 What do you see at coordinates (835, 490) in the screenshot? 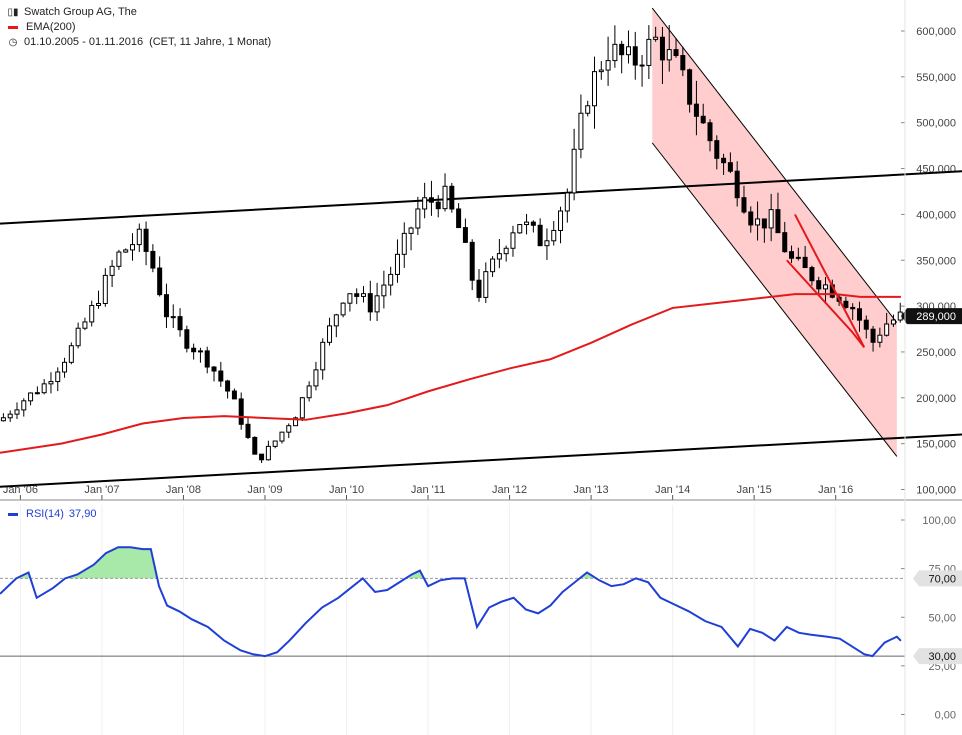
I see `x-tick-label: Jan '16` at bounding box center [835, 490].